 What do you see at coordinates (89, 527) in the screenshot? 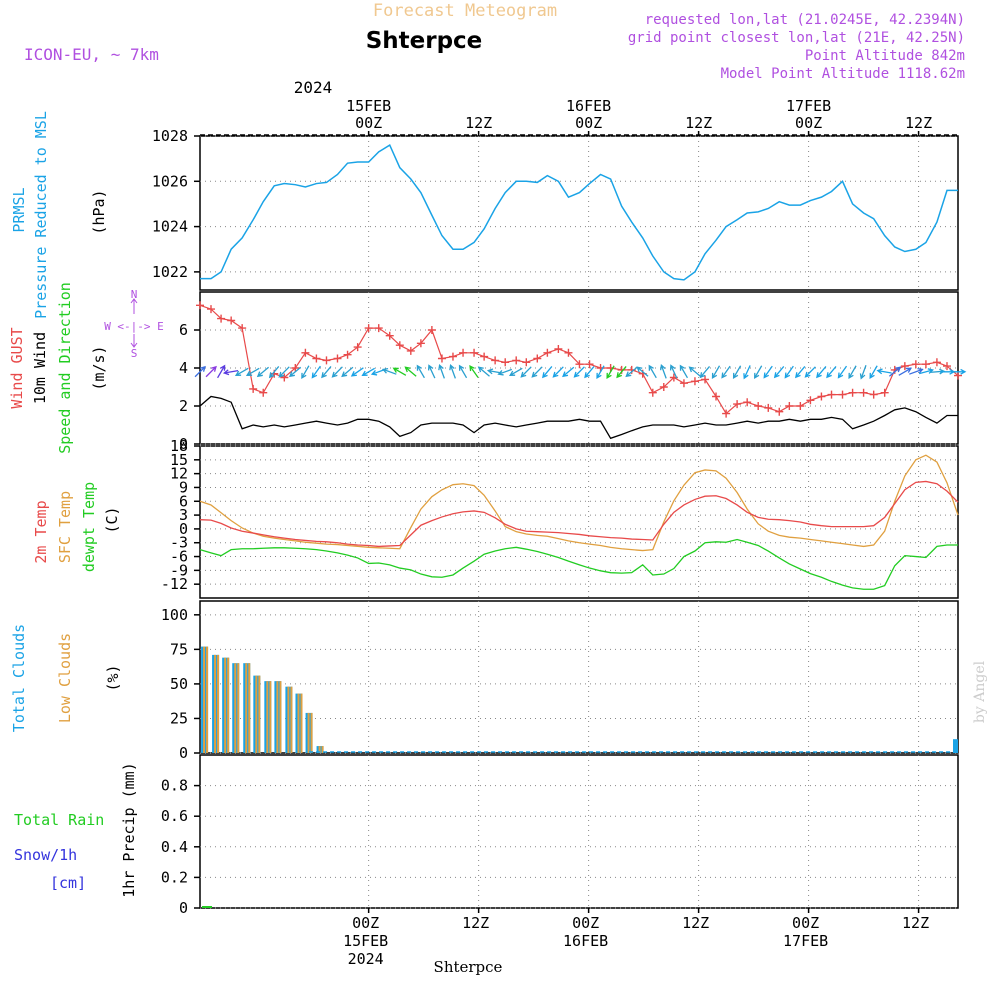
I see `dewpt-label: dewpt Temp` at bounding box center [89, 527].